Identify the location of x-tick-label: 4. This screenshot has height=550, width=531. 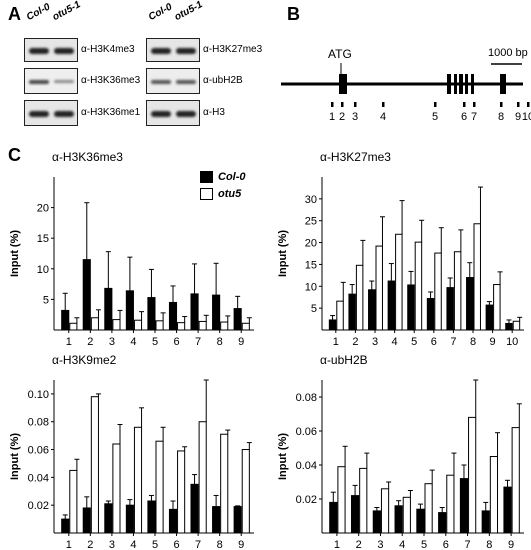
(402, 544).